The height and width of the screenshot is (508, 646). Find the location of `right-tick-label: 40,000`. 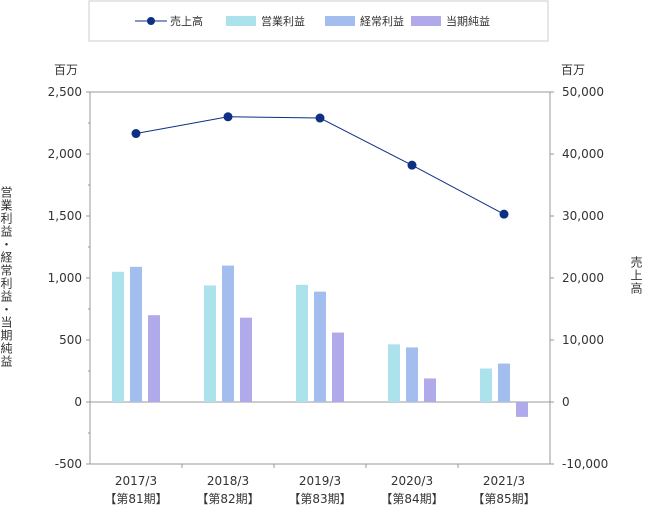

right-tick-label: 40,000 is located at coordinates (583, 154).